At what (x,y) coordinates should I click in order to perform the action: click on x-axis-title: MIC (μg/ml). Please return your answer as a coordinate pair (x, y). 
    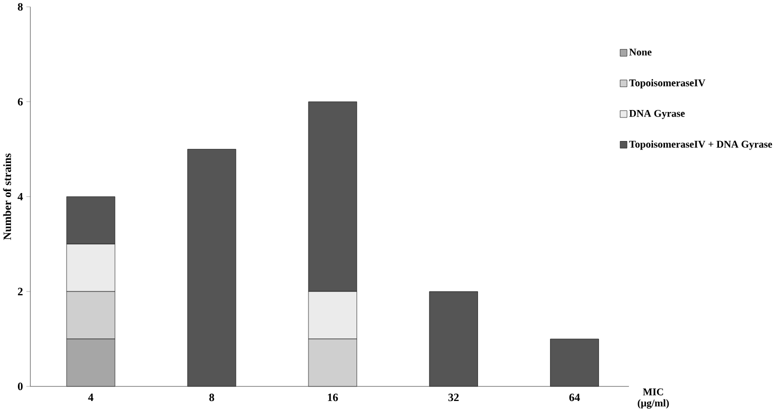
    Looking at the image, I should click on (653, 398).